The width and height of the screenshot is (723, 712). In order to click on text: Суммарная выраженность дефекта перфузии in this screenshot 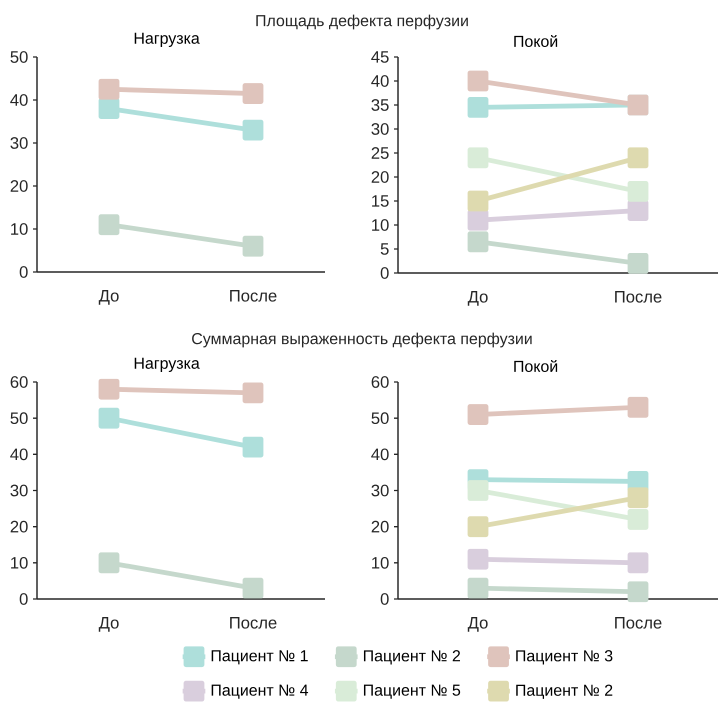, I will do `click(362, 340)`.